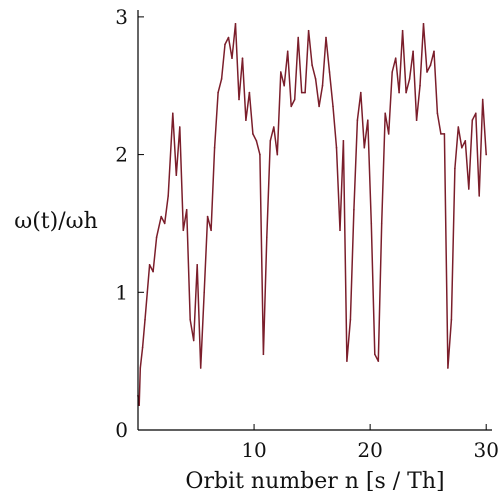 The height and width of the screenshot is (500, 500). I want to click on x-tick-label: 20, so click(369, 450).